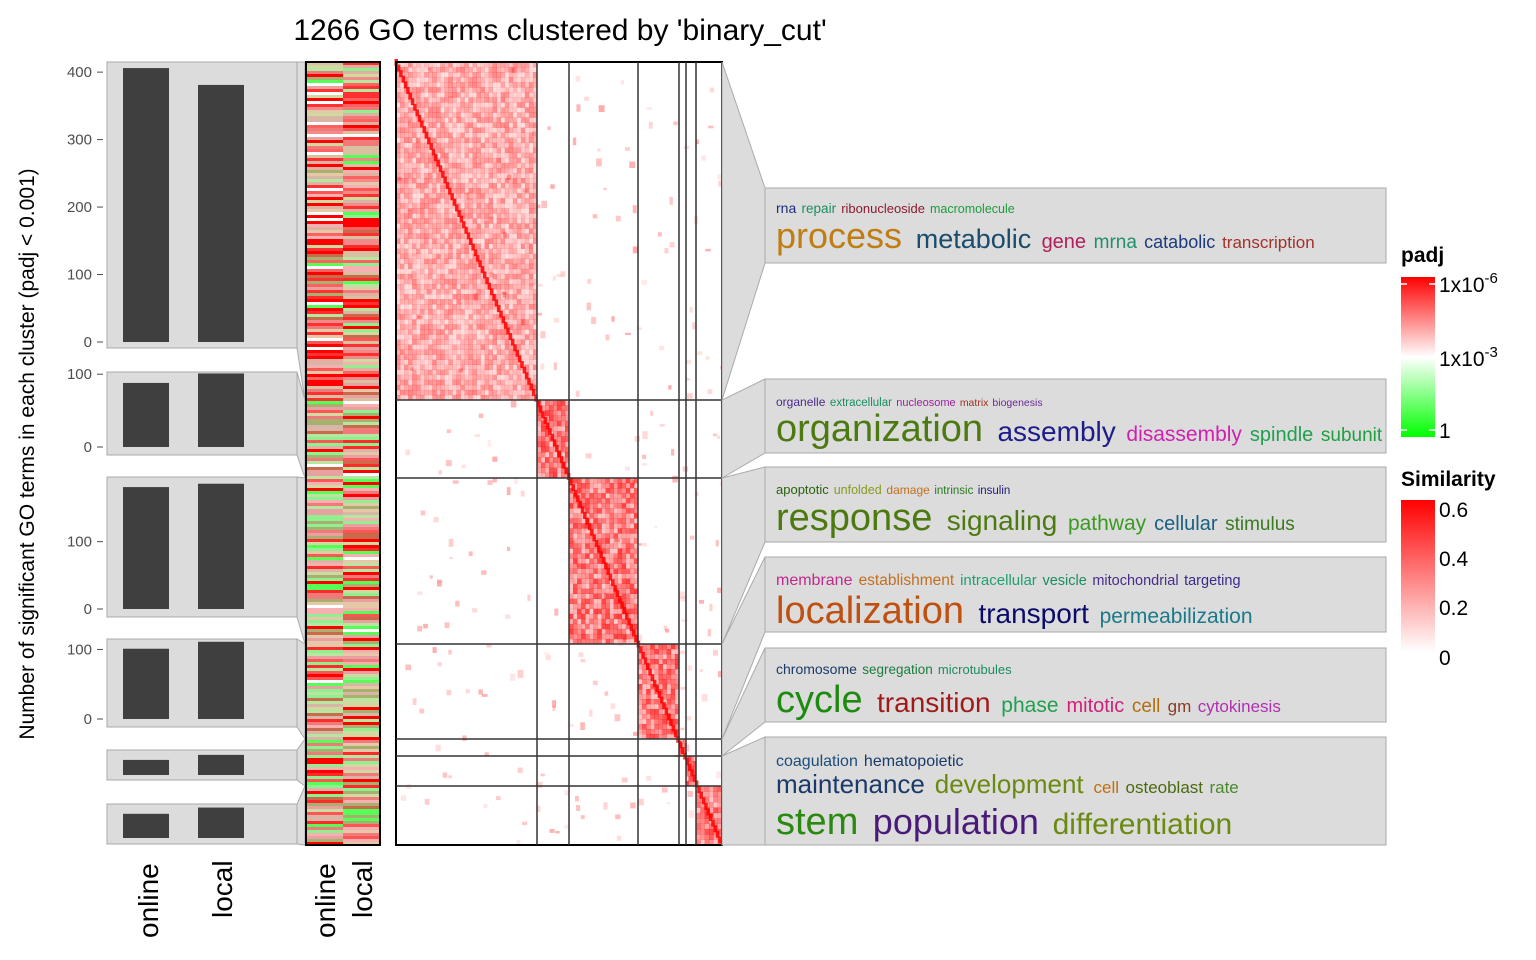 The image size is (1536, 960). I want to click on keyword: metabolic, so click(974, 239).